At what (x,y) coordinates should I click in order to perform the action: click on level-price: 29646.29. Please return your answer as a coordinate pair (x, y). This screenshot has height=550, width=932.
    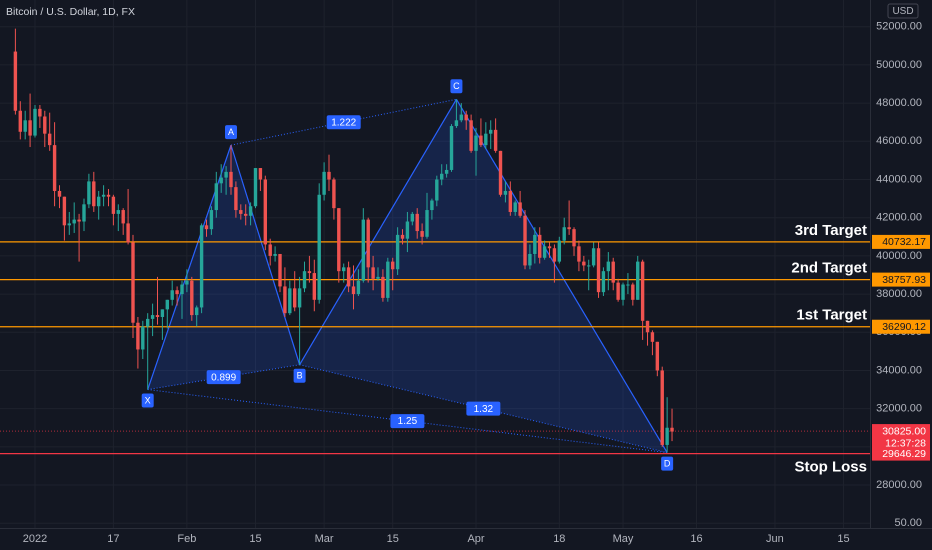
    Looking at the image, I should click on (904, 454).